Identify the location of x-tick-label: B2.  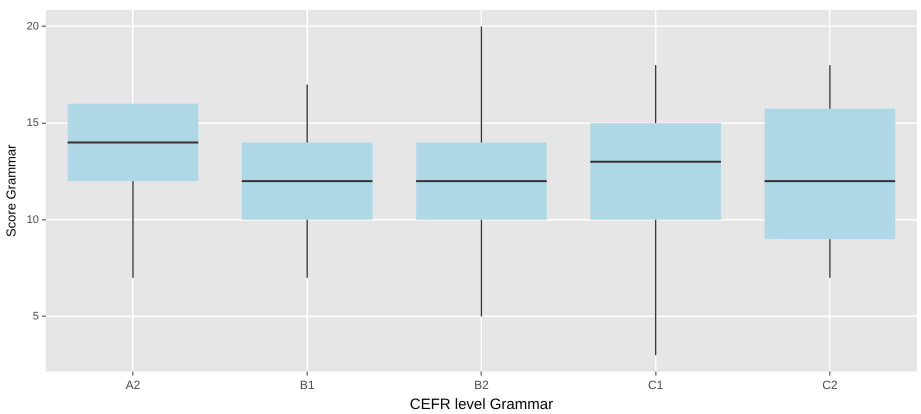
(482, 385).